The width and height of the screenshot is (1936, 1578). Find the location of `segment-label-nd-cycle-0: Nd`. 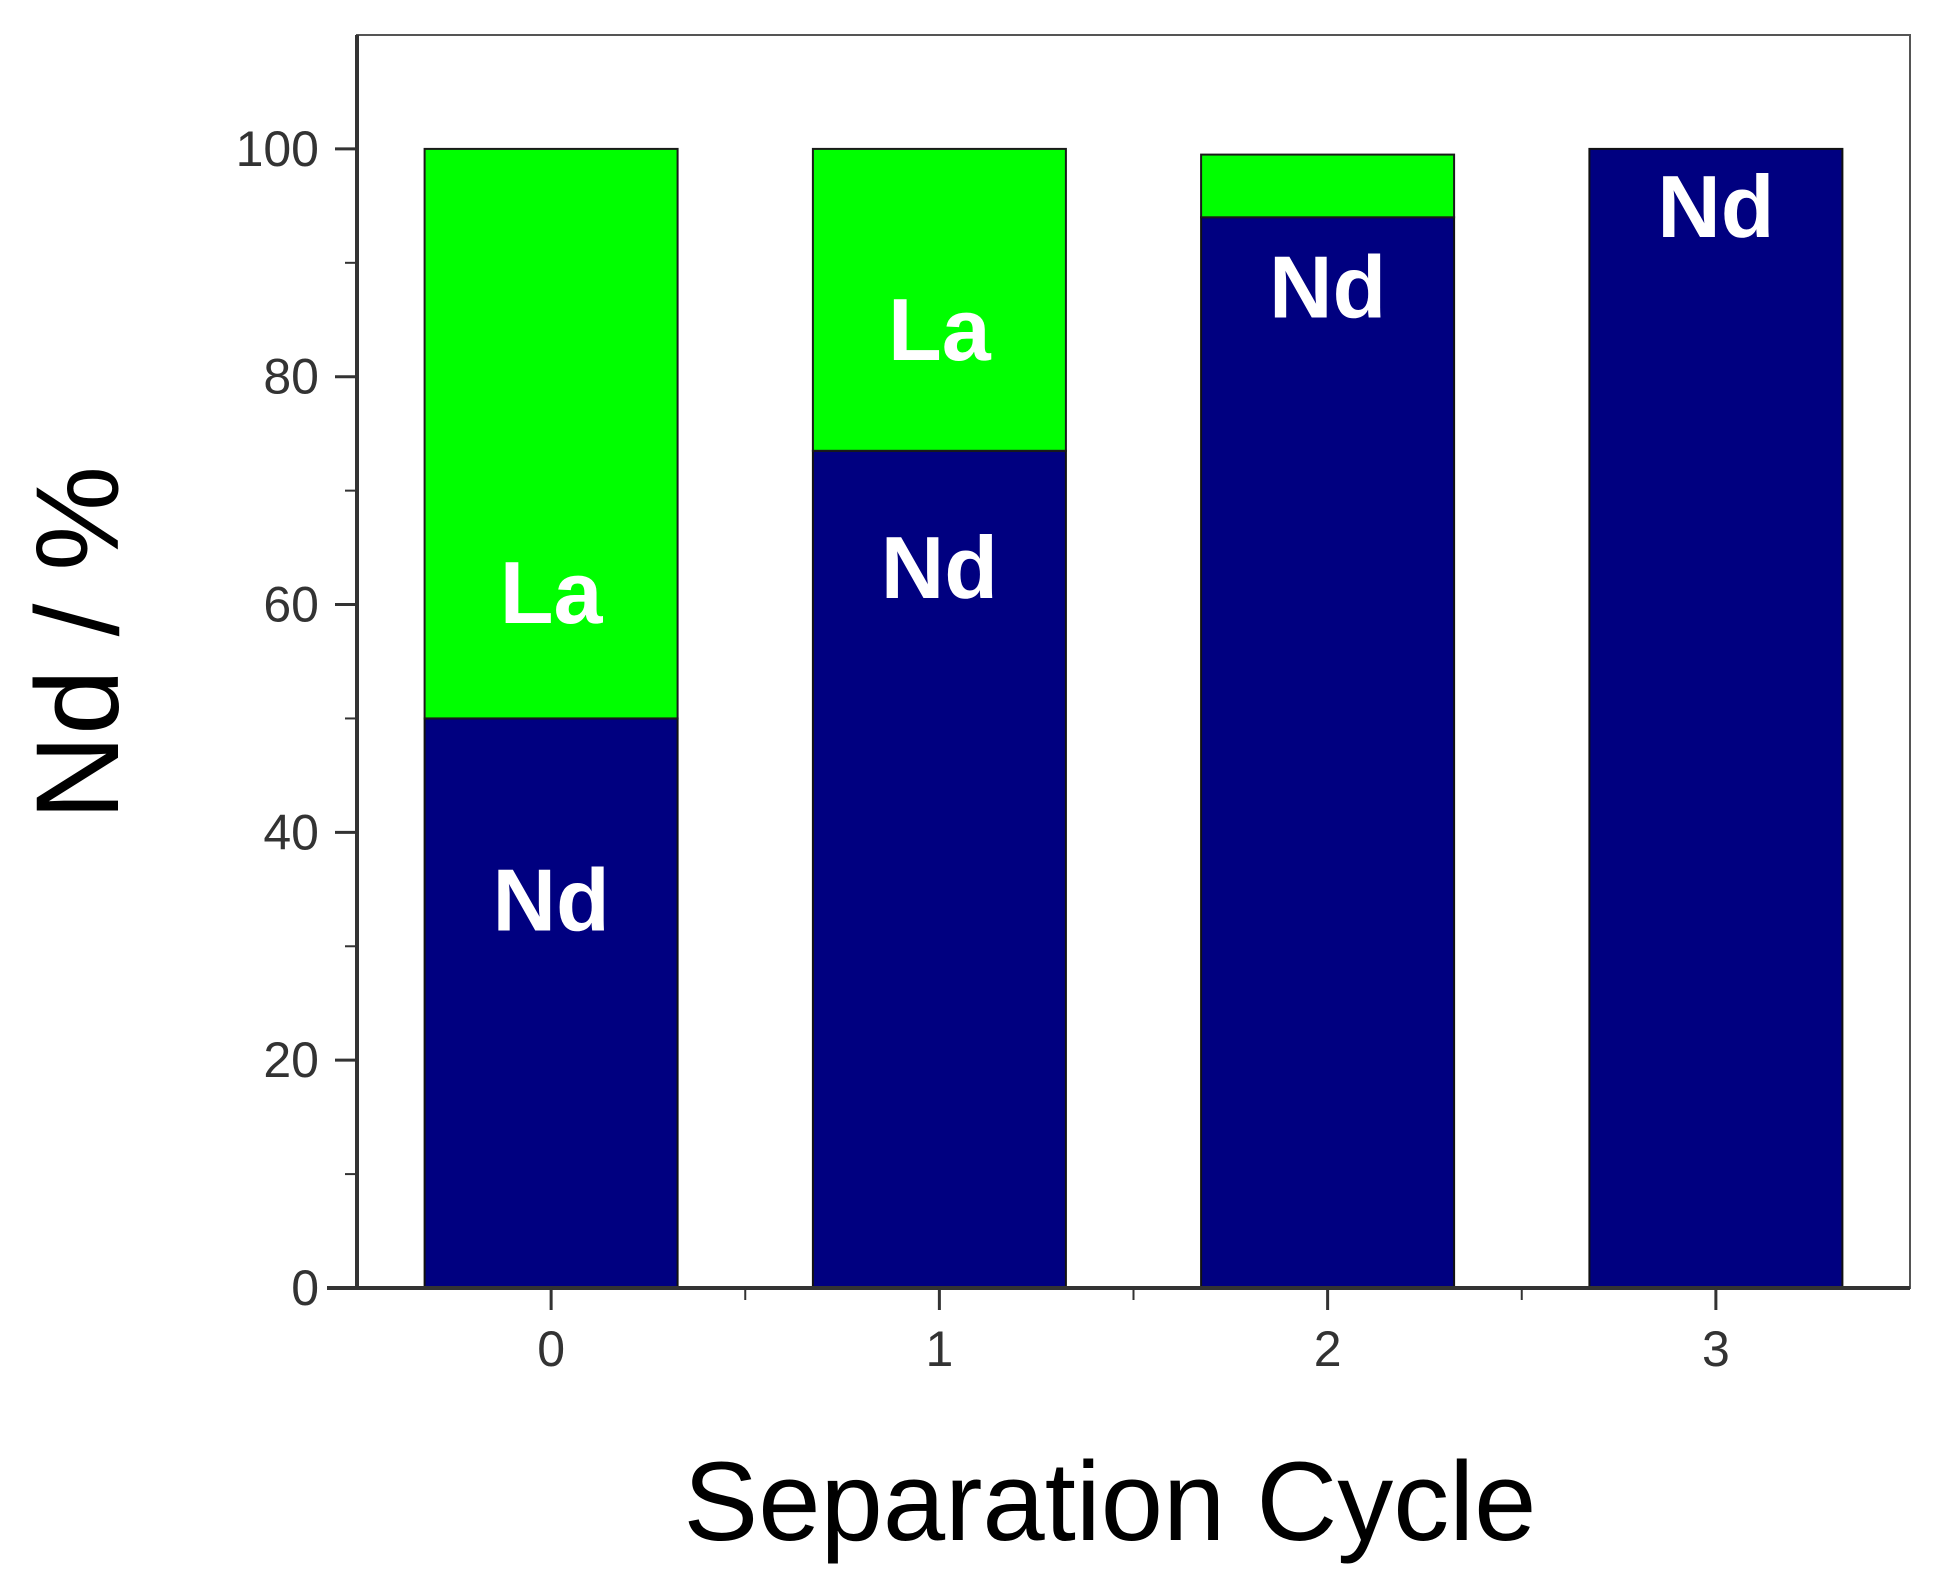

segment-label-nd-cycle-0: Nd is located at coordinates (550, 900).